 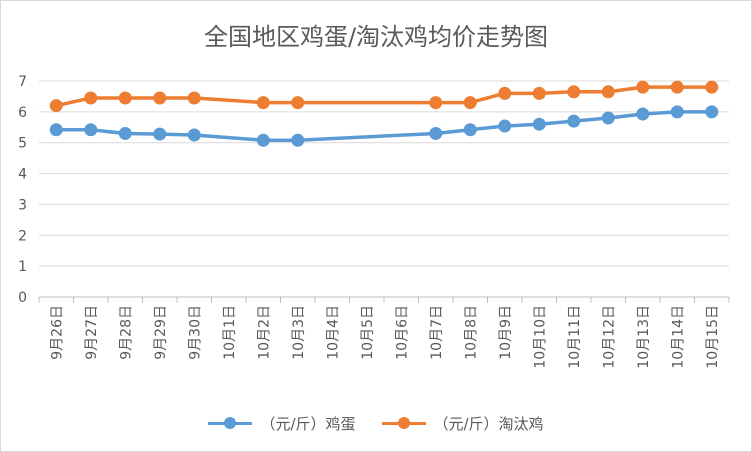 I want to click on legend-item-0: （元/斤）鸡蛋, so click(x=282, y=423).